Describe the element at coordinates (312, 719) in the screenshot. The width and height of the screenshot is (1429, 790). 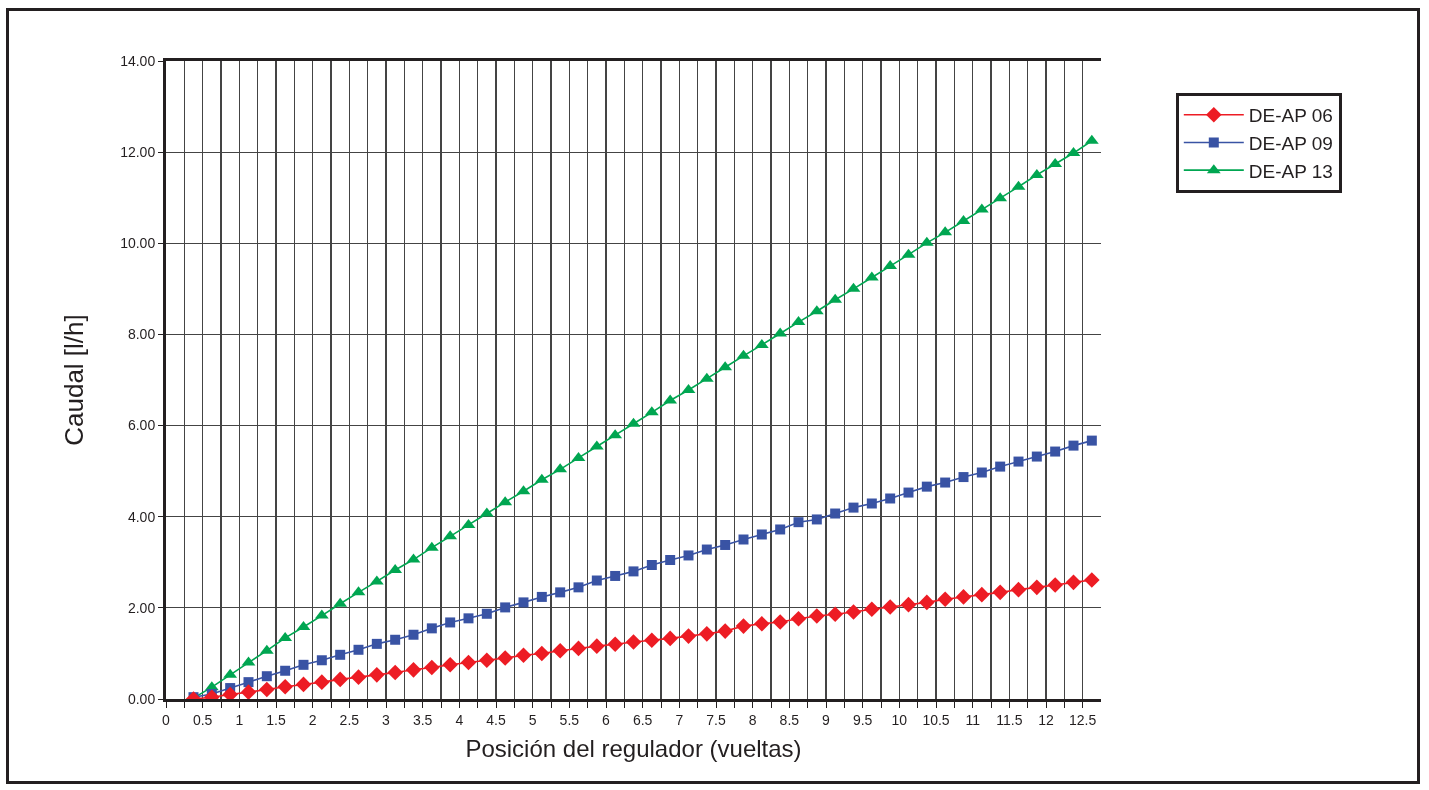
I see `x-tick-label: 2` at that location.